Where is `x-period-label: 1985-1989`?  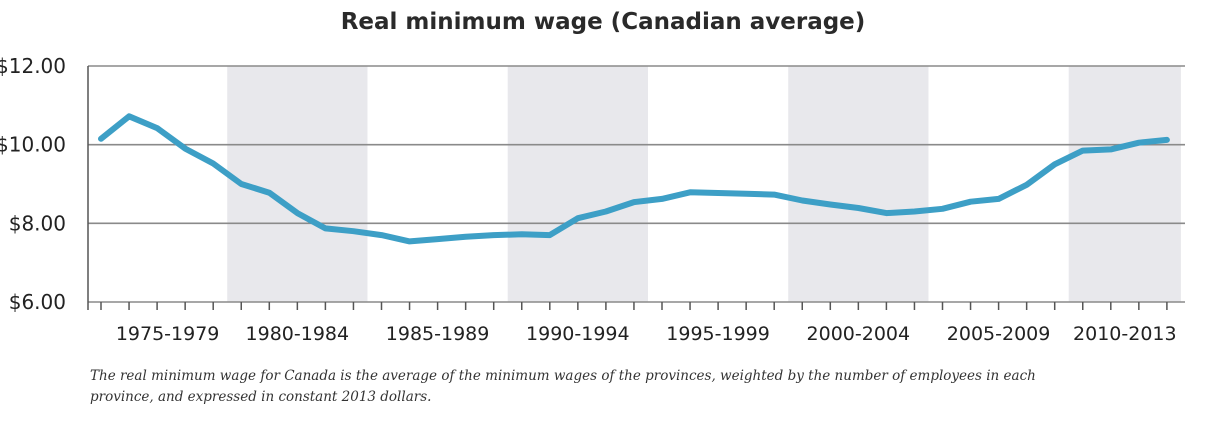
x-period-label: 1985-1989 is located at coordinates (438, 334).